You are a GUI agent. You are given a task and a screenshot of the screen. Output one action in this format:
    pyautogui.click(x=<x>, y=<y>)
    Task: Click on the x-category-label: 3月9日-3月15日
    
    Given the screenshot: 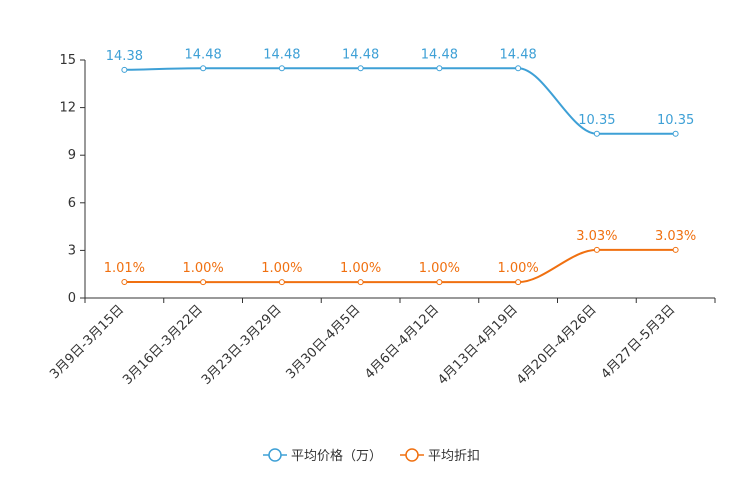 What is the action you would take?
    pyautogui.click(x=87, y=342)
    